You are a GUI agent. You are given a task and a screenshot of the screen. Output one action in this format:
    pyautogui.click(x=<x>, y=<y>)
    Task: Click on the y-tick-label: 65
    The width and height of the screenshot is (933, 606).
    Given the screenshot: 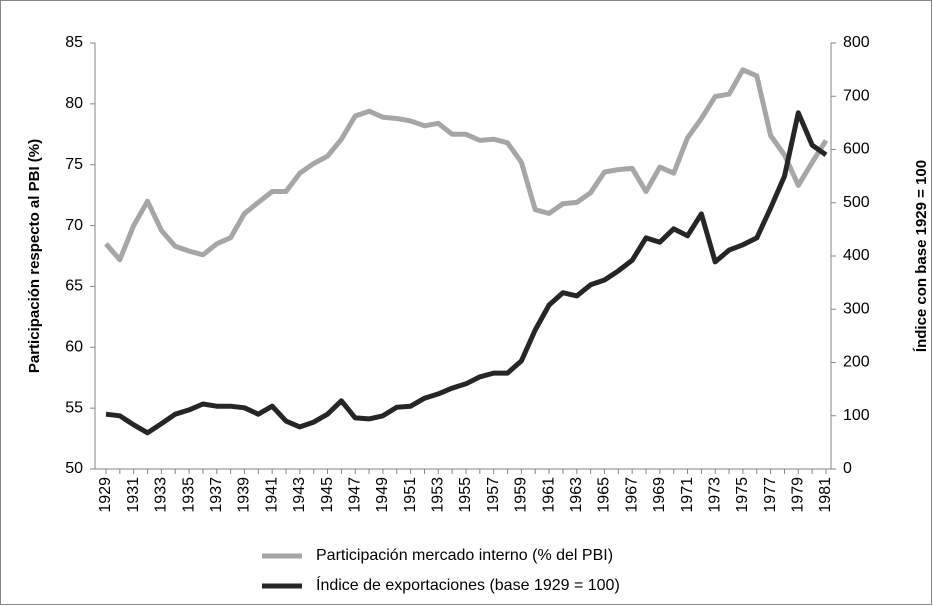 What is the action you would take?
    pyautogui.click(x=74, y=286)
    